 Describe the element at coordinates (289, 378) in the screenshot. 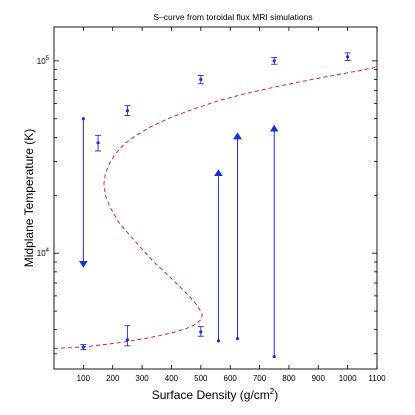

I see `x-tick-label-800: 800` at that location.